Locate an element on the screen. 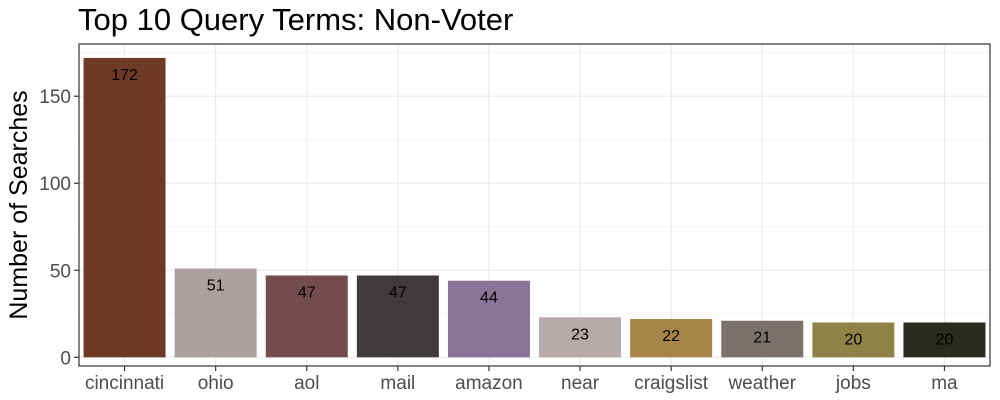 Image resolution: width=1000 pixels, height=400 pixels. data-label-cincinnati: 172 is located at coordinates (124, 75).